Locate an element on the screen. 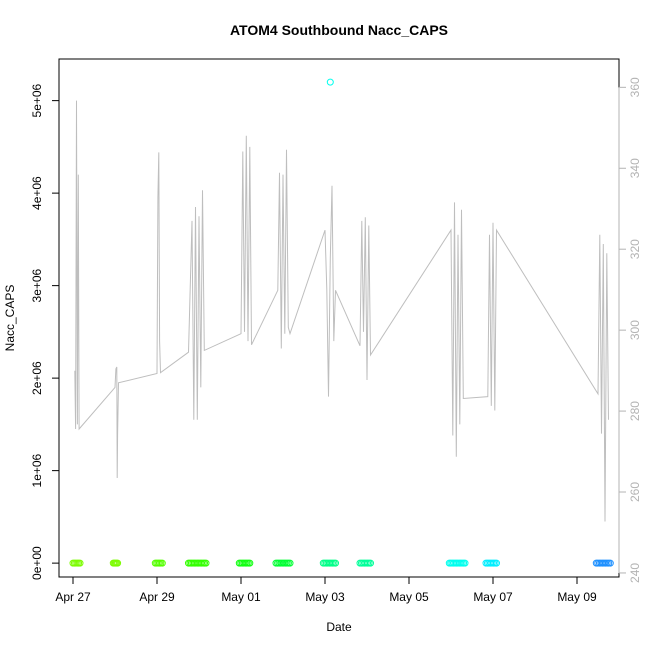 This screenshot has width=650, height=650. y2-tick-label: 280 is located at coordinates (635, 411).